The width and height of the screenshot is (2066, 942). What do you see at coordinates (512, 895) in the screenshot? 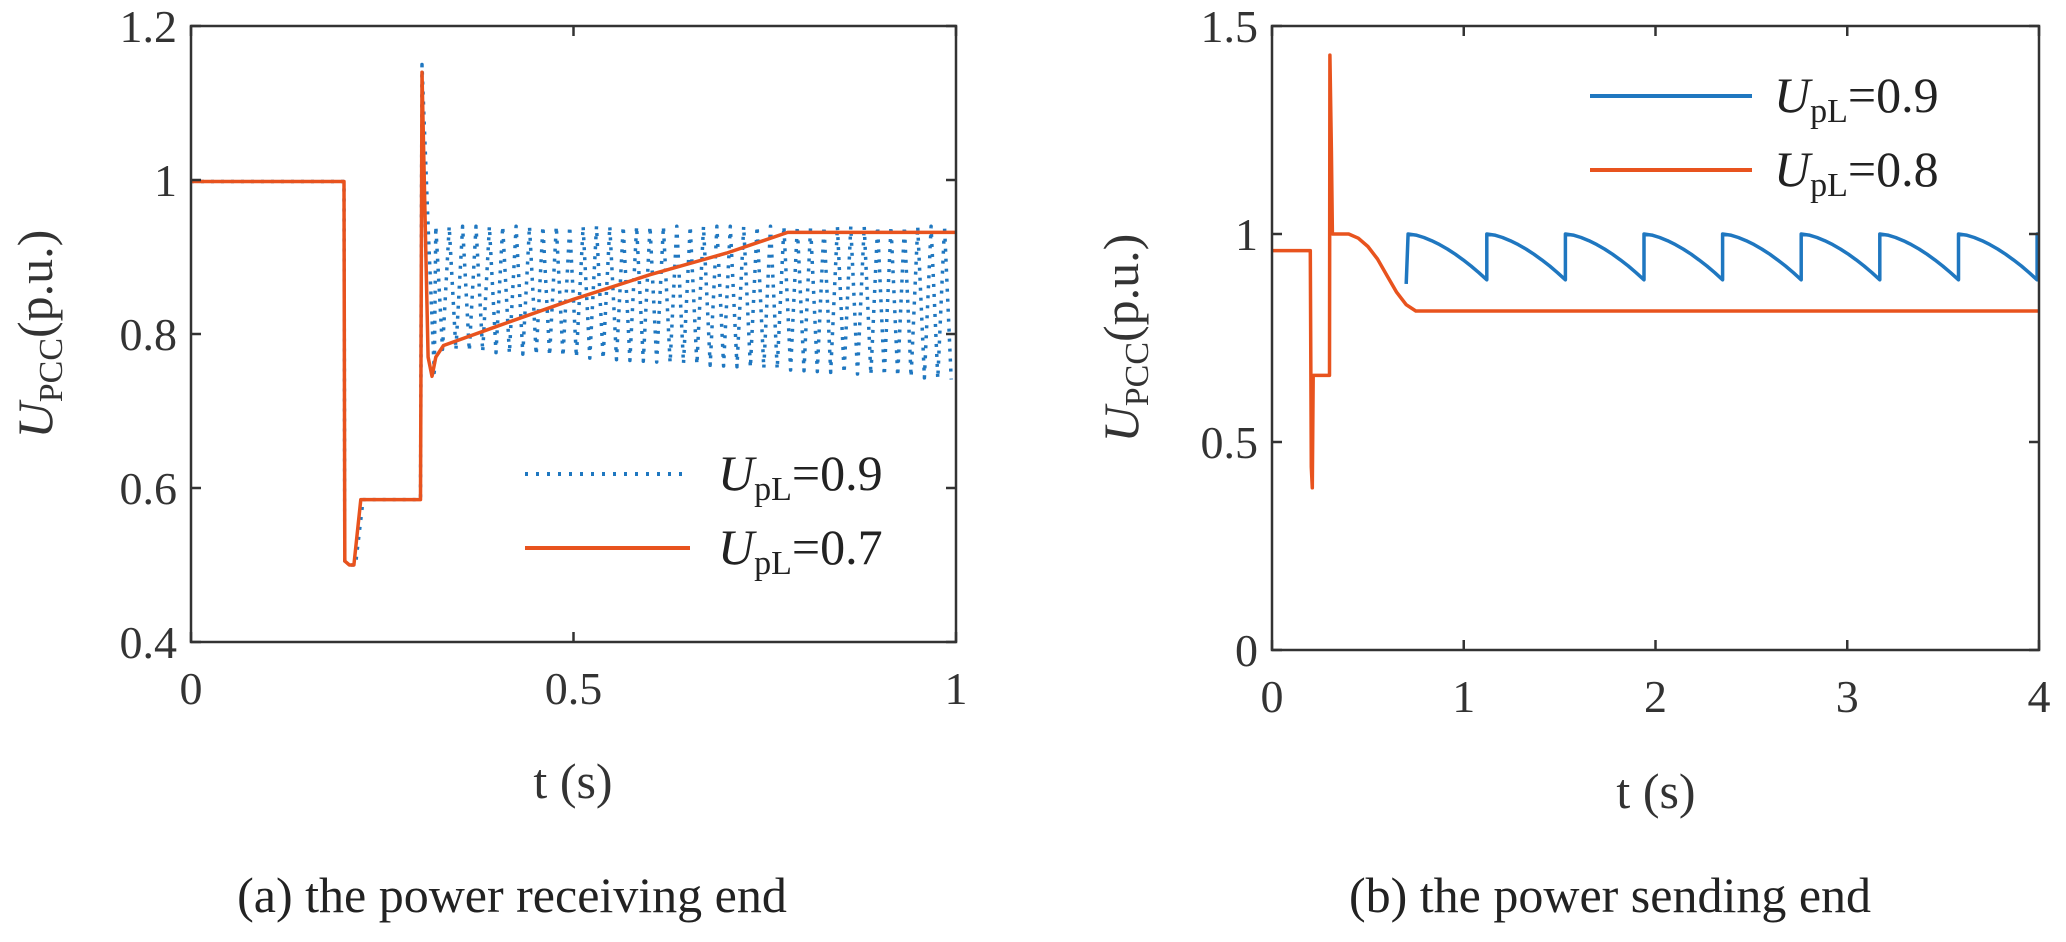
I see `panel-a-caption: (a) the power receiving end` at bounding box center [512, 895].